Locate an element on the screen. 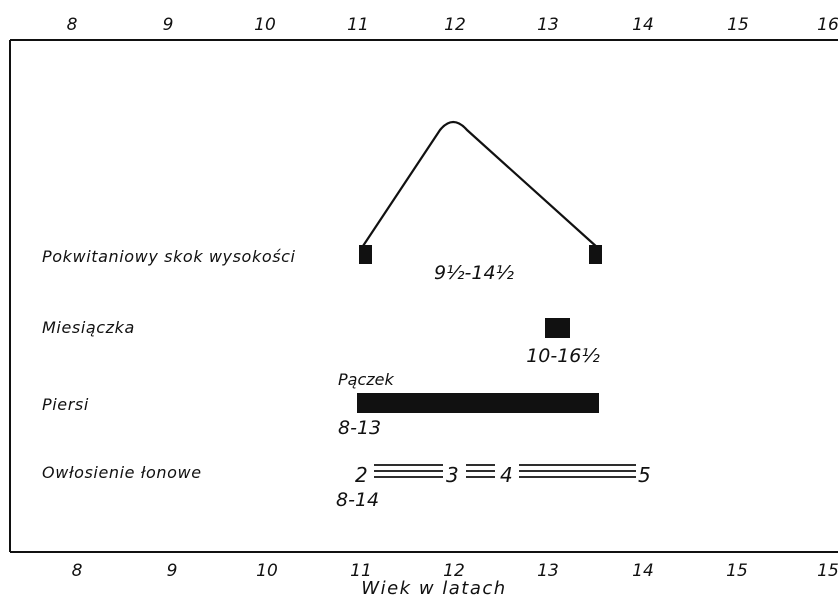 The width and height of the screenshot is (838, 597). top-tick-labels: 8 9 10 11 12 13 14 15 16 is located at coordinates (452, 25).